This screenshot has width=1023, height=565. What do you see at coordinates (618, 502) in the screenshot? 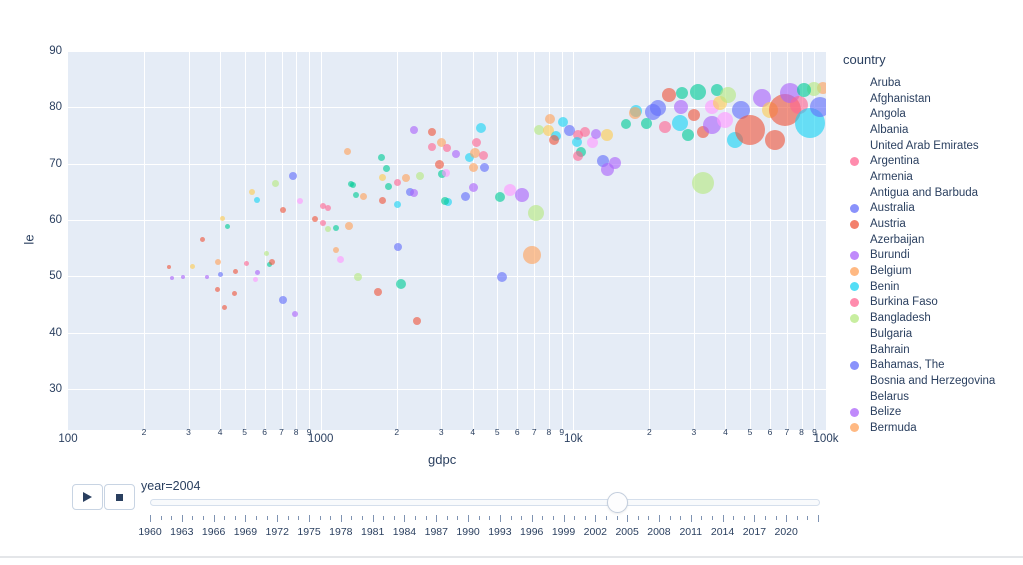
I see `slider-handle` at bounding box center [618, 502].